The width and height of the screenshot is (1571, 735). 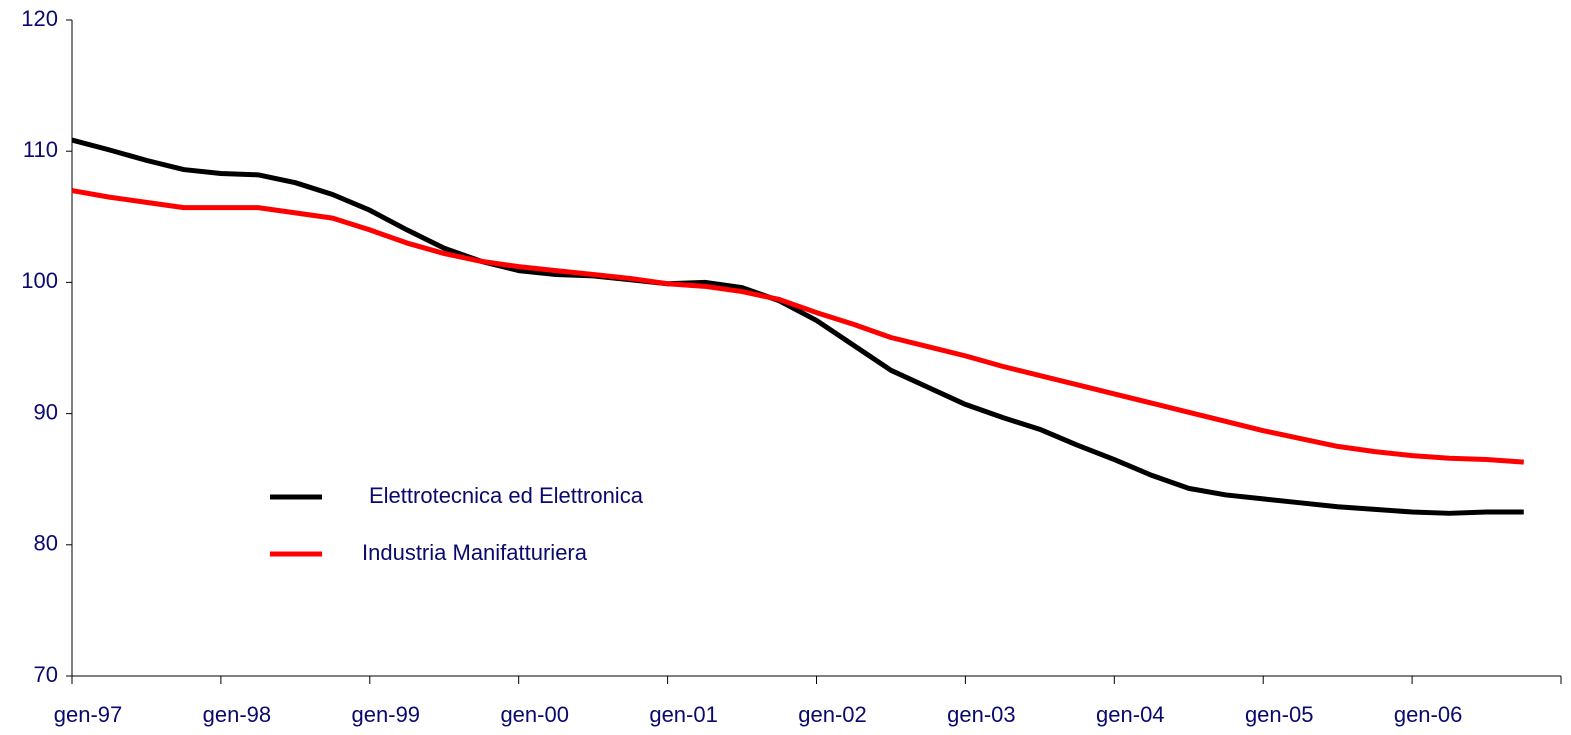 What do you see at coordinates (46, 674) in the screenshot?
I see `y-tick-label: 70` at bounding box center [46, 674].